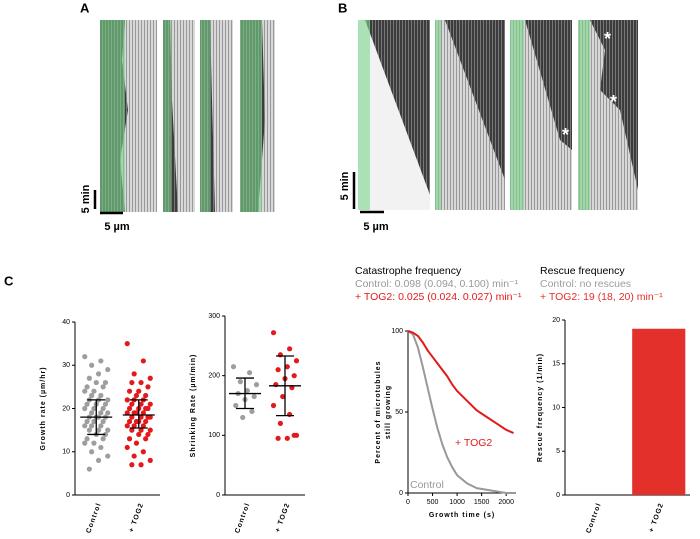 This screenshot has width=700, height=539. Describe the element at coordinates (66, 408) in the screenshot. I see `y-tick-label: 20` at that location.